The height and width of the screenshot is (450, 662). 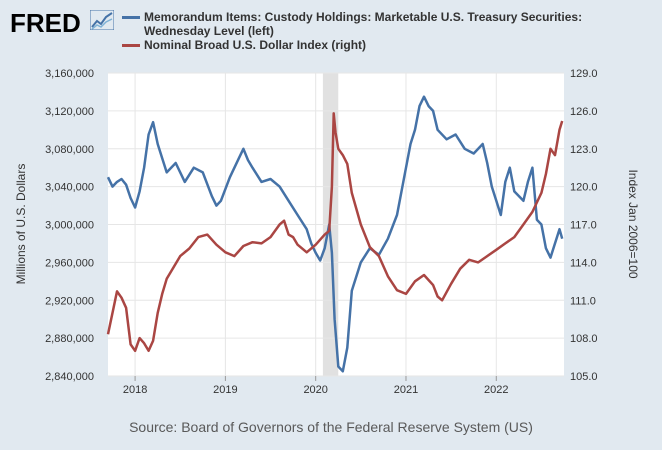 What do you see at coordinates (584, 339) in the screenshot?
I see `y-tick-label-right: 108.0` at bounding box center [584, 339].